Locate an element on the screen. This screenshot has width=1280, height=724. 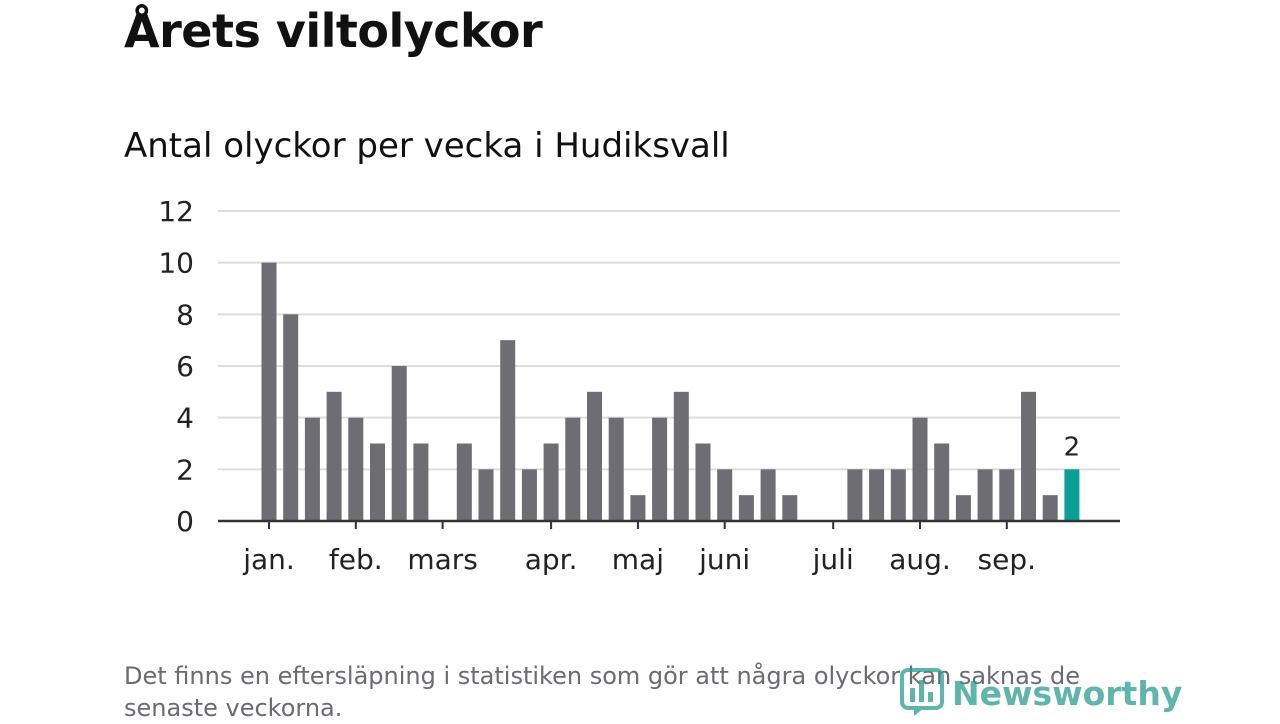
x-tick-label: apr. is located at coordinates (551, 559).